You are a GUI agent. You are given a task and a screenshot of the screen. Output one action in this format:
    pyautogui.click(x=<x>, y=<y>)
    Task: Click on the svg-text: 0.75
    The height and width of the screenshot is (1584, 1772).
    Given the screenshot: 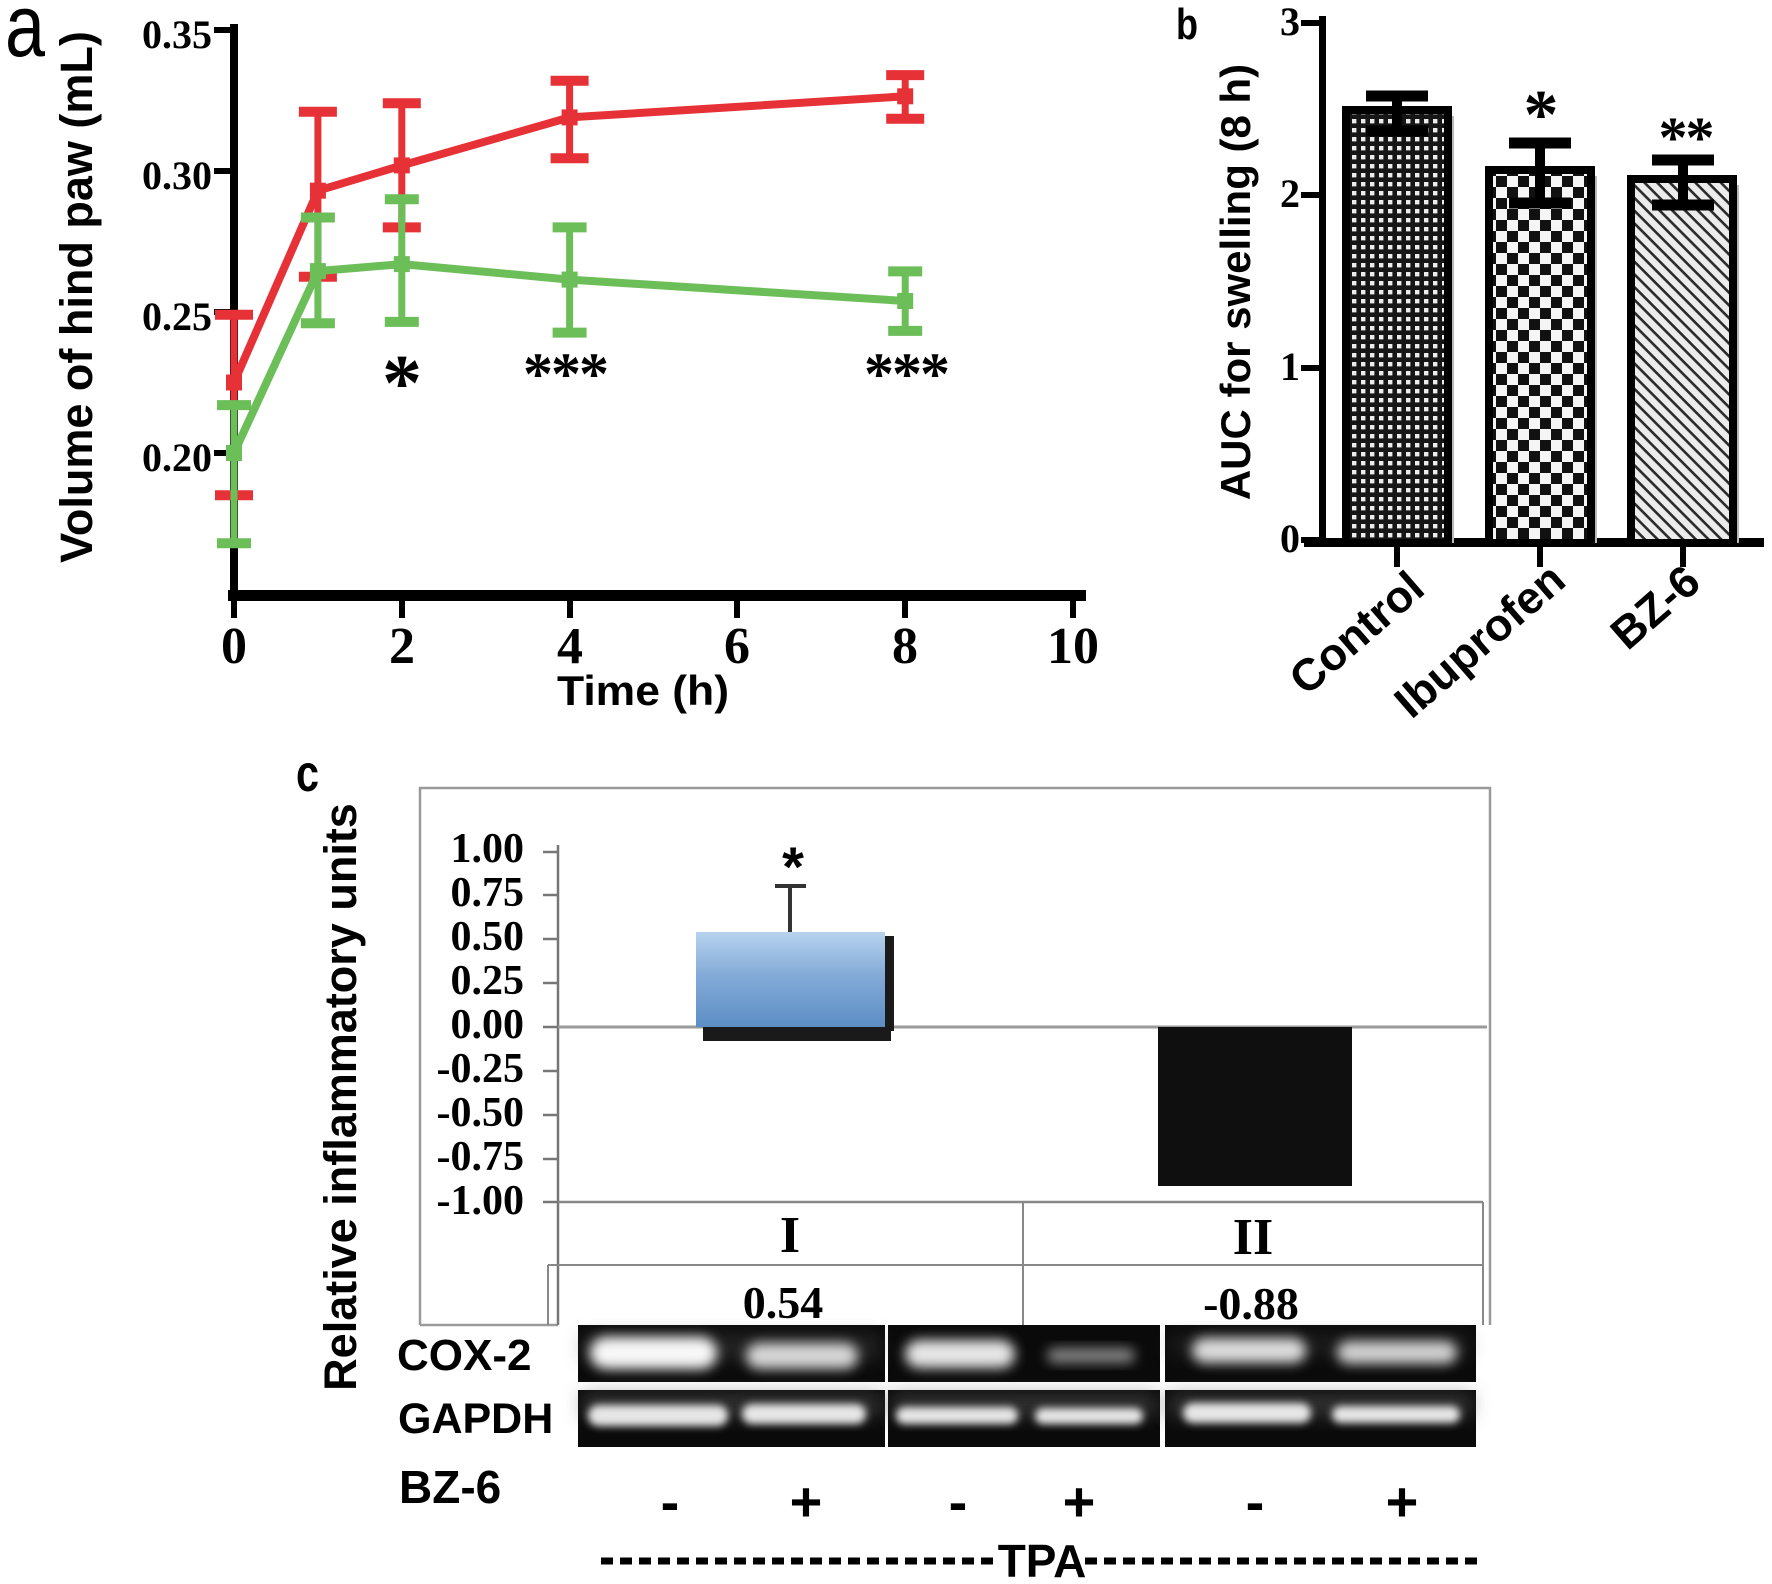 What is the action you would take?
    pyautogui.click(x=488, y=893)
    